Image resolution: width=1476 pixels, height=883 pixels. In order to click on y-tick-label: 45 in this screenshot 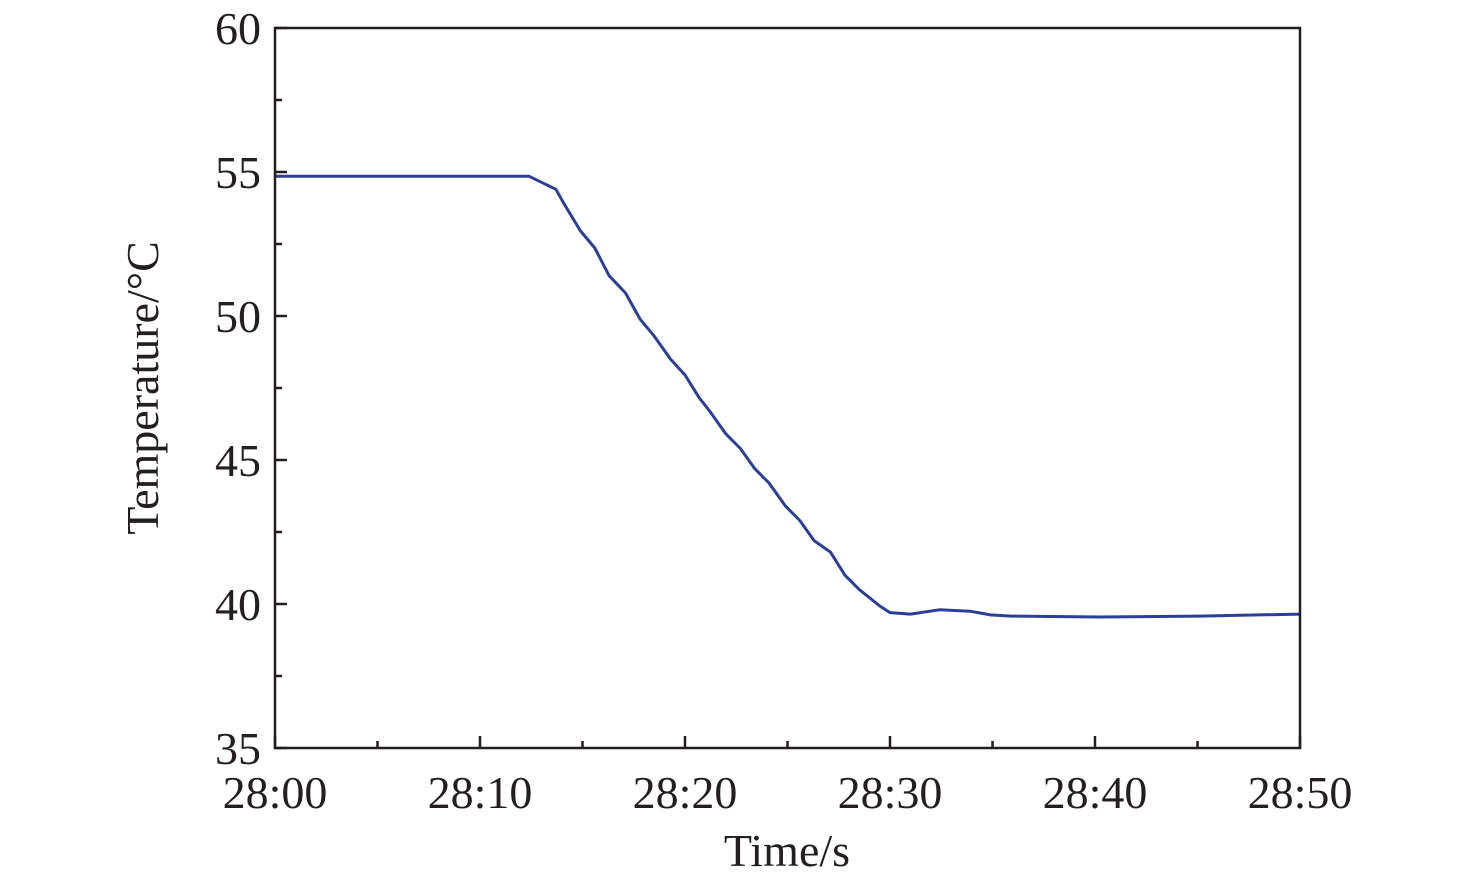, I will do `click(238, 460)`.